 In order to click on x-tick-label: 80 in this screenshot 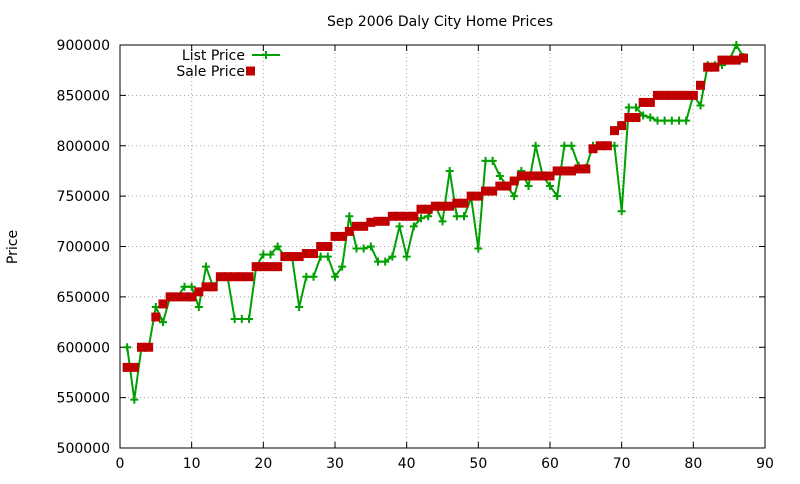, I will do `click(693, 464)`.